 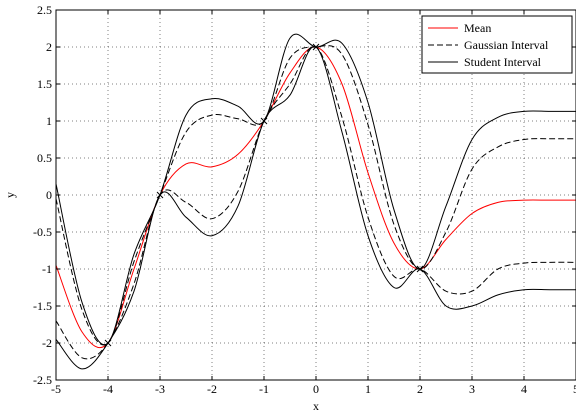 I want to click on legend-label: Student Interval, so click(x=503, y=62).